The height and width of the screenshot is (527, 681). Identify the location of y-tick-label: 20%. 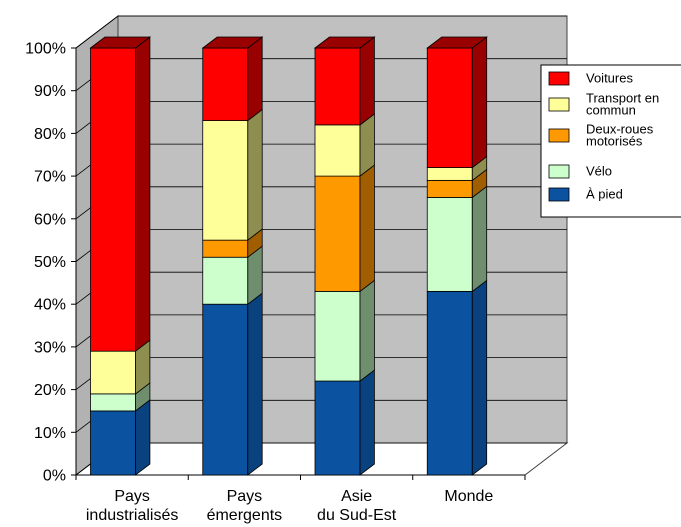
(50, 390).